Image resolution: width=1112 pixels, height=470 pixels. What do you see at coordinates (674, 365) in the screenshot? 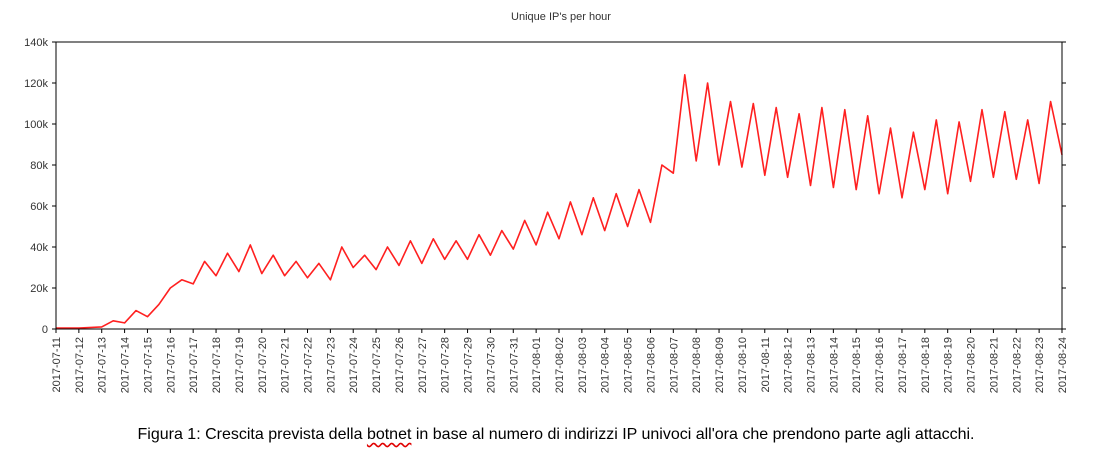
I see `x-tick-label: 2017-08-07` at bounding box center [674, 365].